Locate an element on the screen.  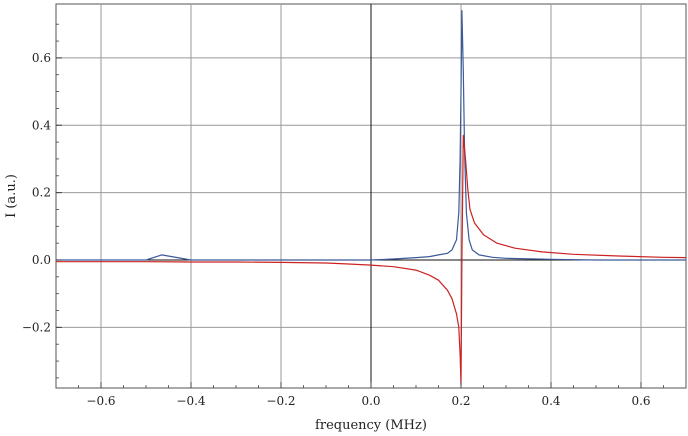
y-tick-label: 0.2 is located at coordinates (41, 193).